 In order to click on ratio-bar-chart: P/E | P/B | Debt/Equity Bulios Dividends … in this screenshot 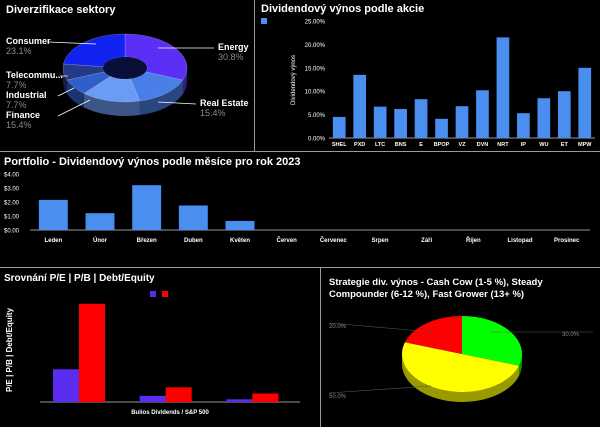, I will do `click(152, 353)`.